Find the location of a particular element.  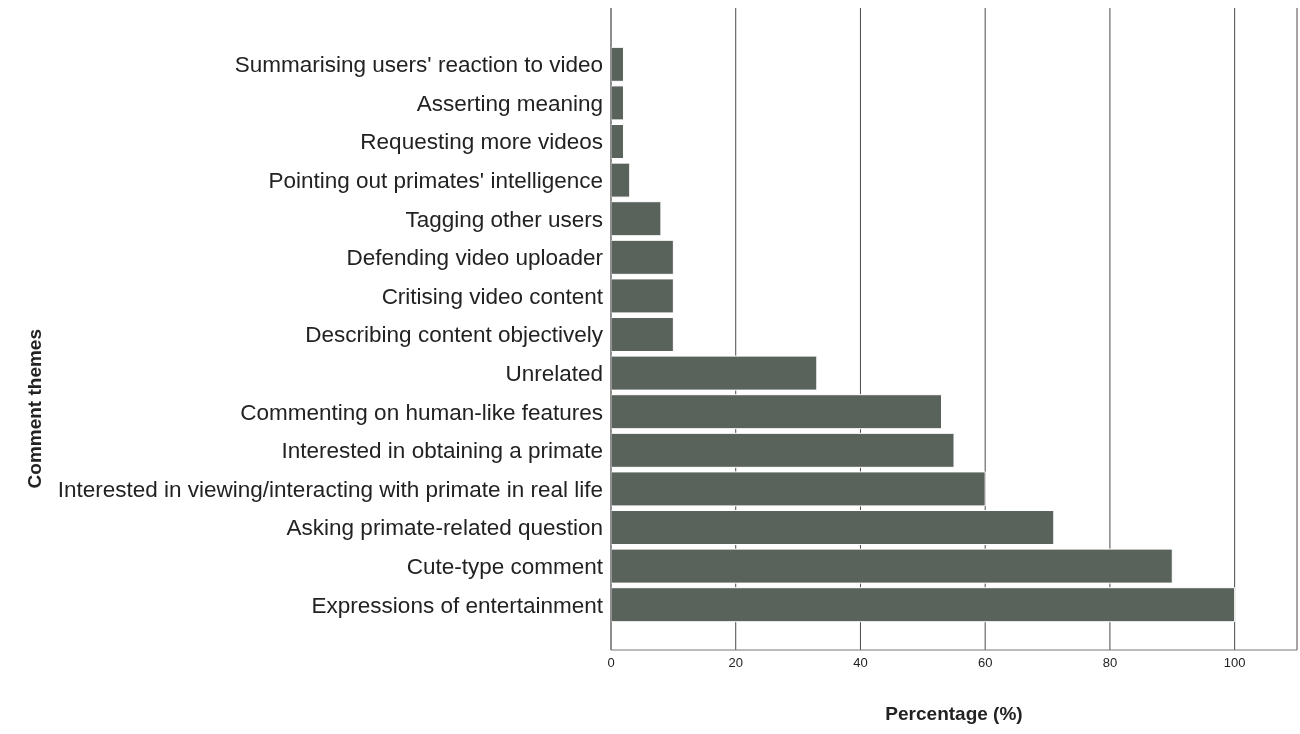

y-axis-title: Comment themes is located at coordinates (34, 409).